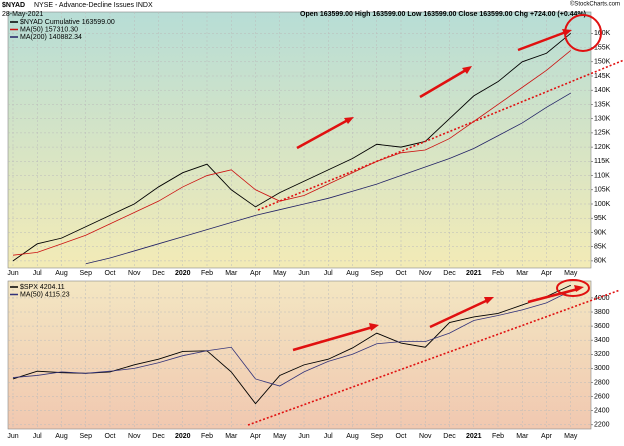 Image resolution: width=624 pixels, height=446 pixels. What do you see at coordinates (51, 37) in the screenshot?
I see `legend-label: MA(200) 140882.34` at bounding box center [51, 37].